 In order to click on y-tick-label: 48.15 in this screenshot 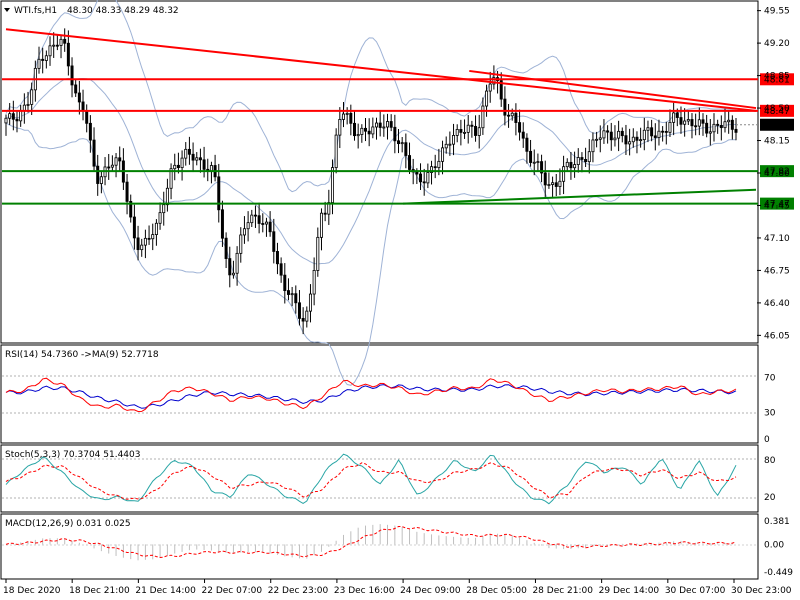, I will do `click(777, 142)`.